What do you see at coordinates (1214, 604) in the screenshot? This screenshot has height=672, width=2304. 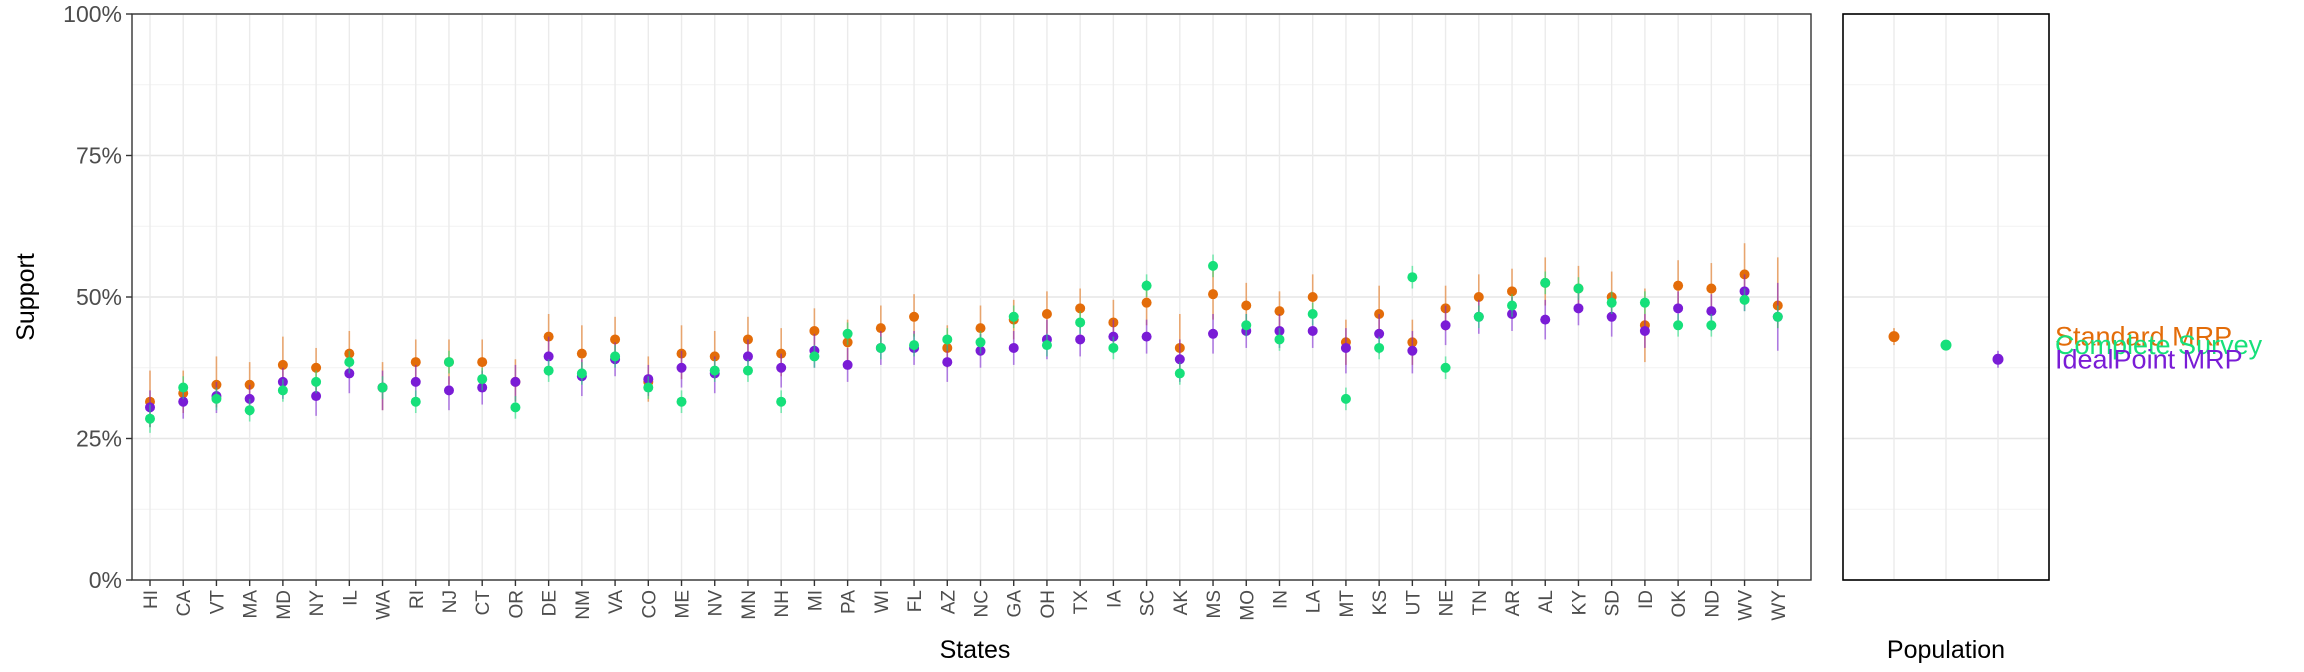 I see `x-tick-label: MS` at bounding box center [1214, 604].